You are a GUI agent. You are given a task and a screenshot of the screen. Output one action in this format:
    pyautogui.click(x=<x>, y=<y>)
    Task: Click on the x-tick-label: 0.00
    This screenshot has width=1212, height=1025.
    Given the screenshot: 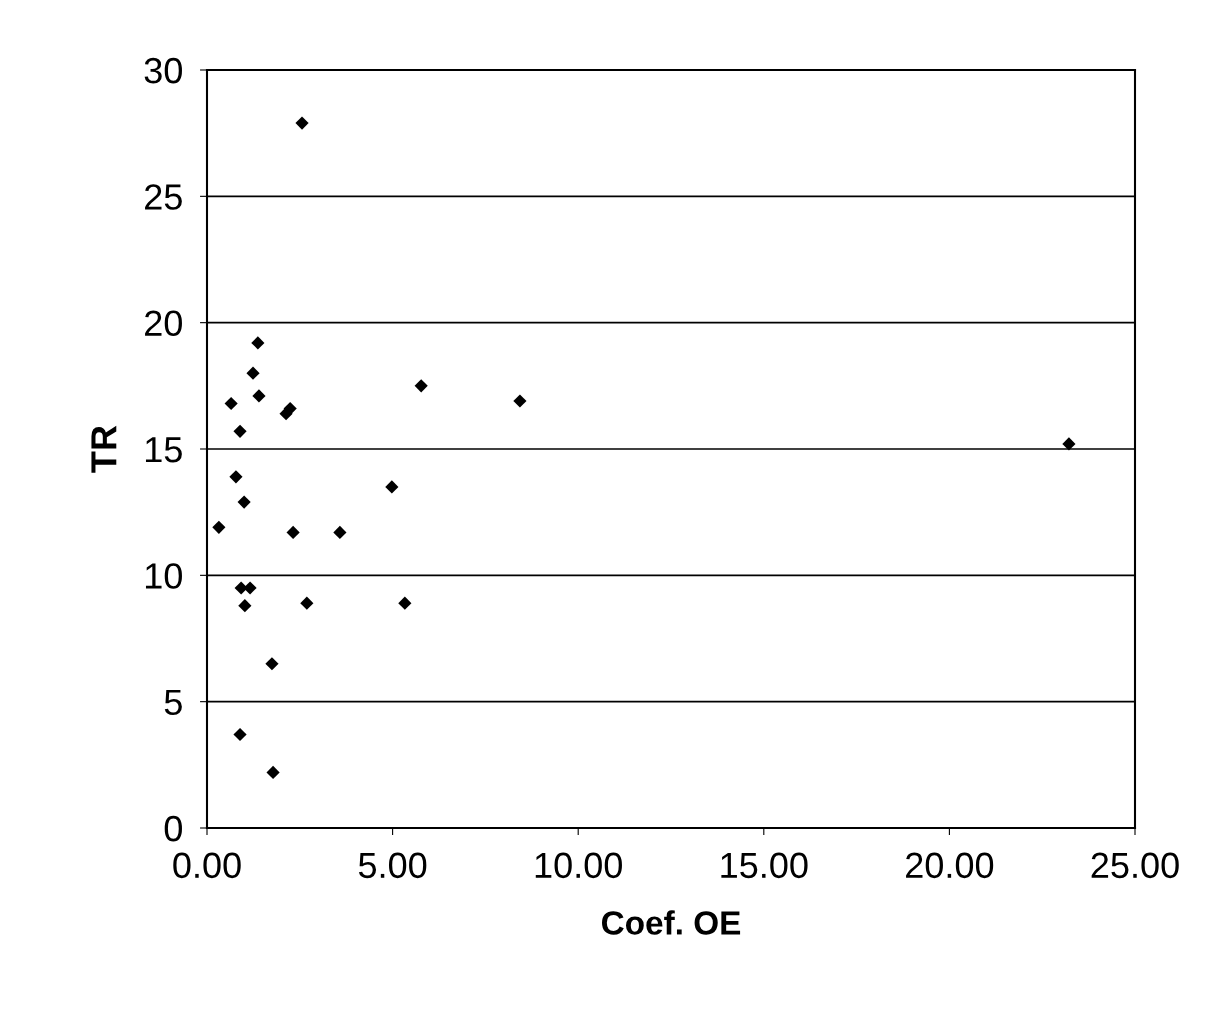 What is the action you would take?
    pyautogui.click(x=207, y=865)
    